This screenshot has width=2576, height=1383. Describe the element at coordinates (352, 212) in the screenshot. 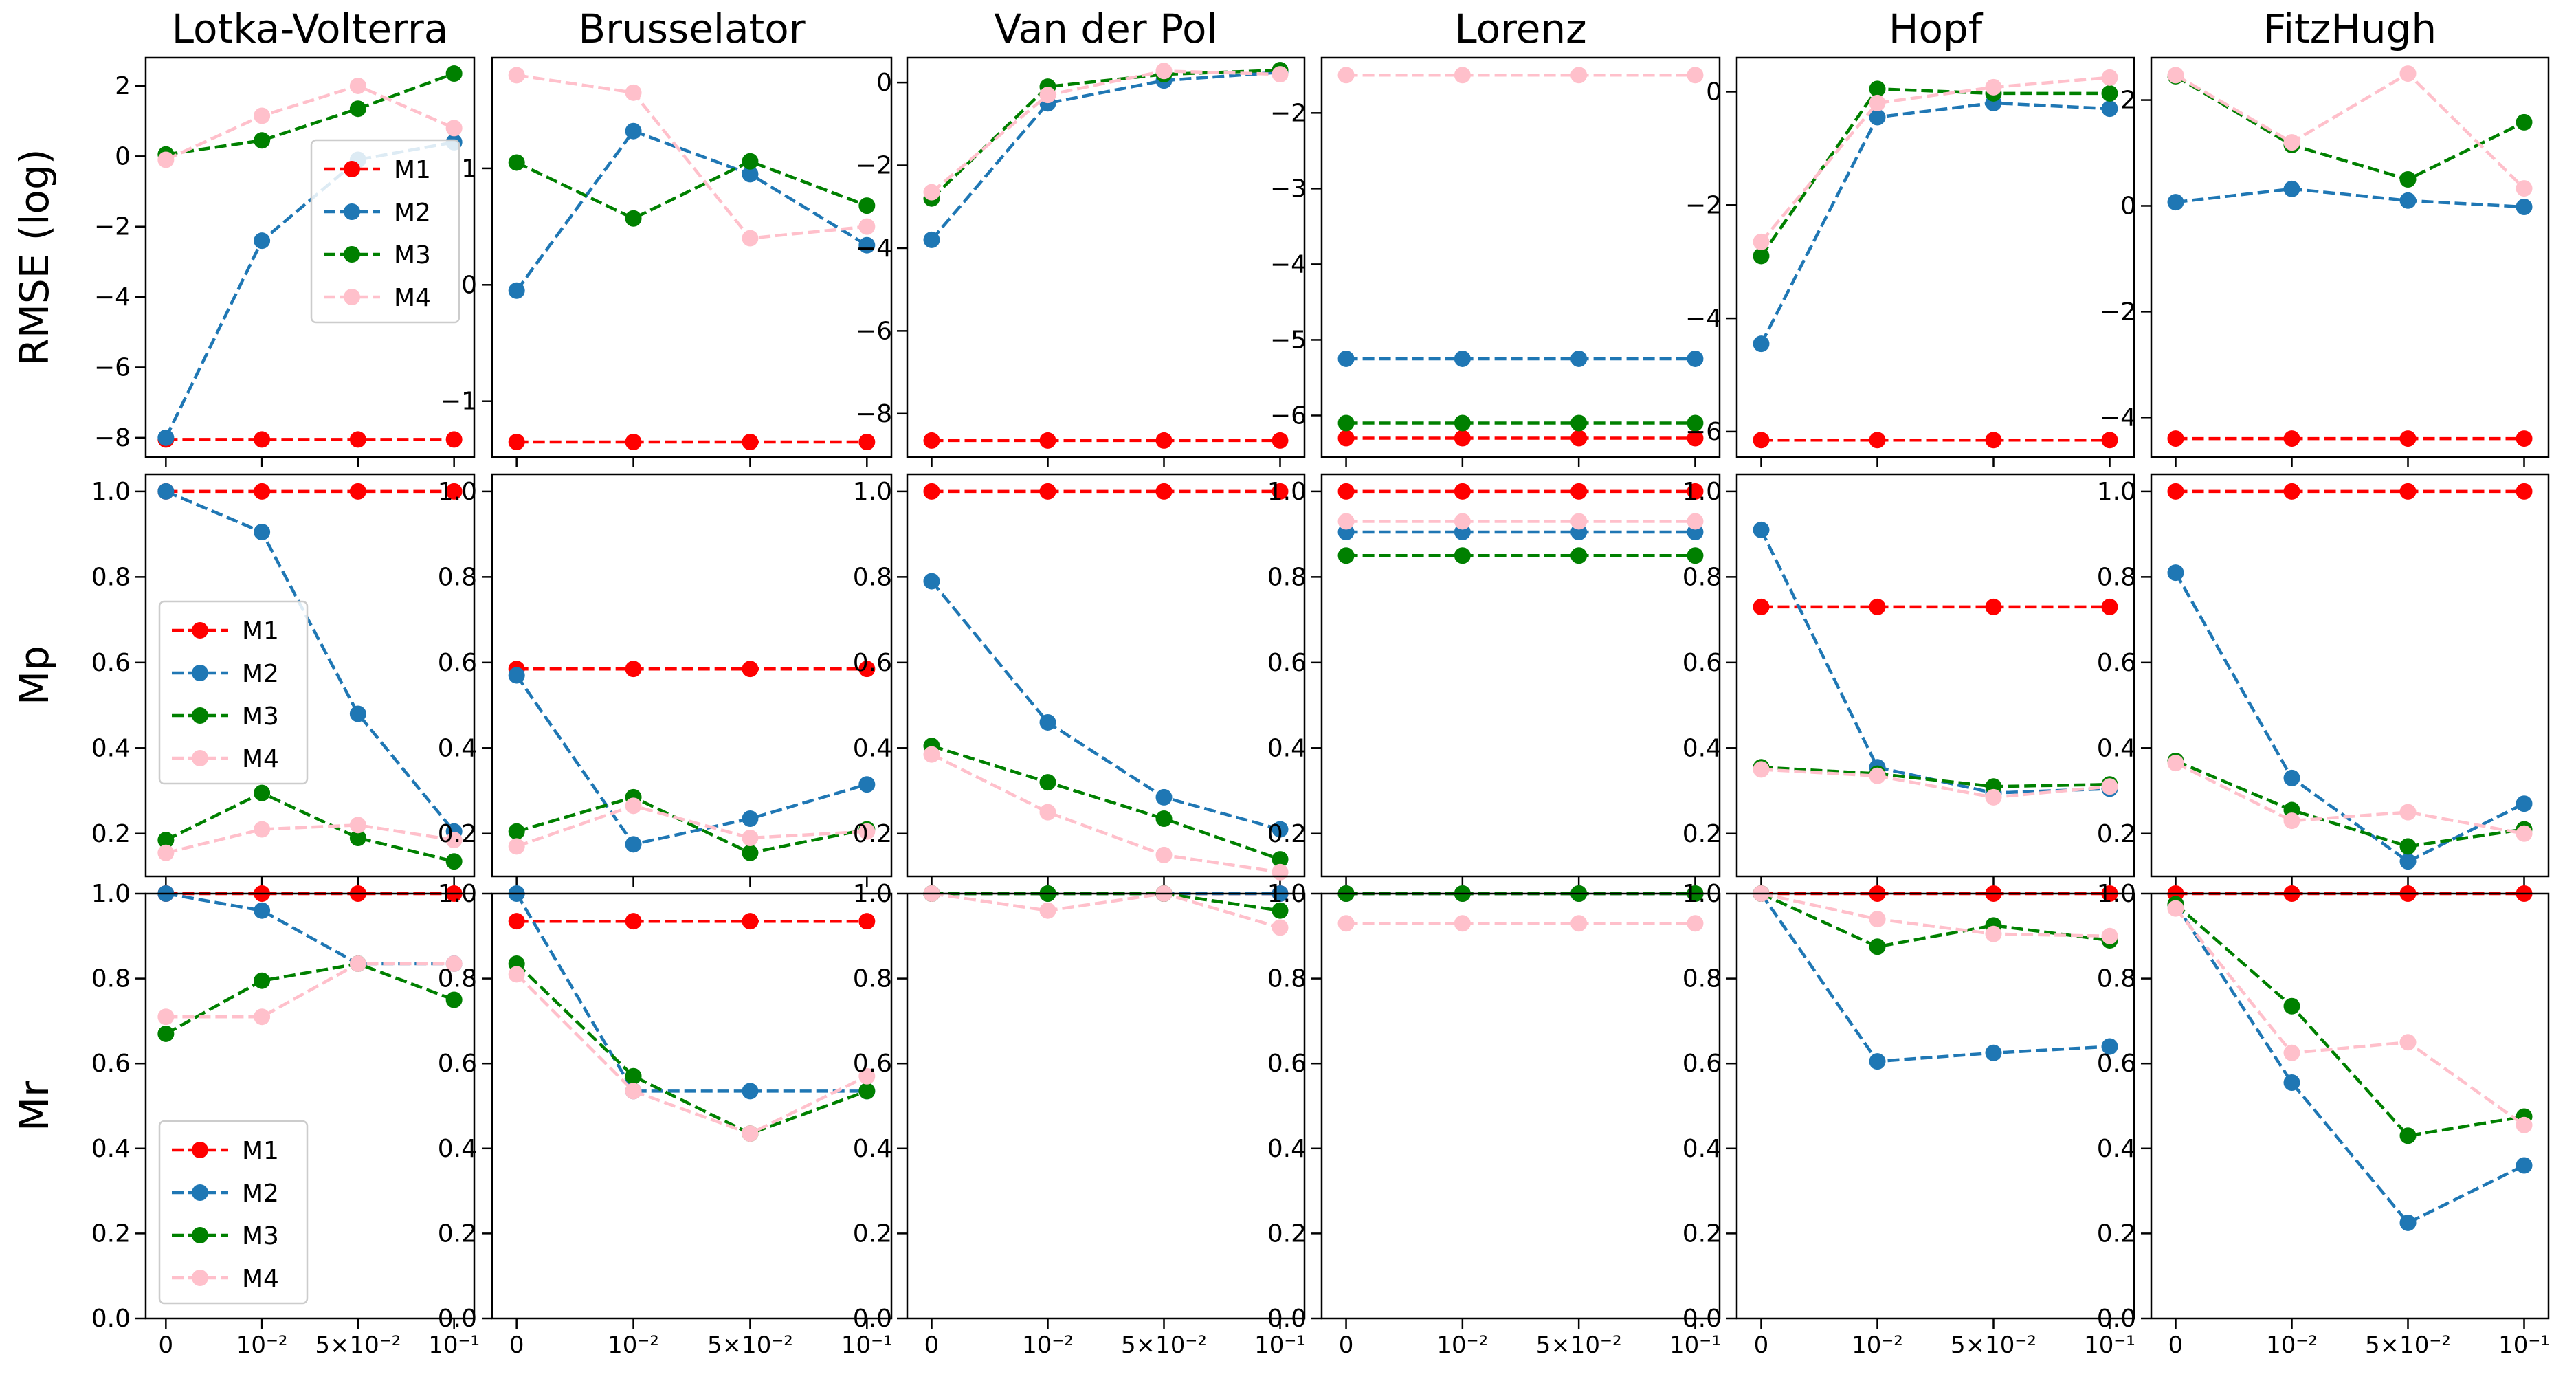

I see `legend-marker-m2` at that location.